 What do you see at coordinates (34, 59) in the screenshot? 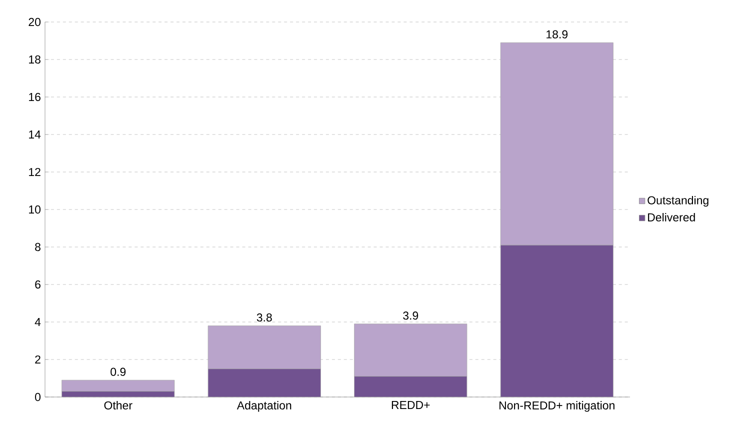
I see `y-tick-label: 18` at bounding box center [34, 59].